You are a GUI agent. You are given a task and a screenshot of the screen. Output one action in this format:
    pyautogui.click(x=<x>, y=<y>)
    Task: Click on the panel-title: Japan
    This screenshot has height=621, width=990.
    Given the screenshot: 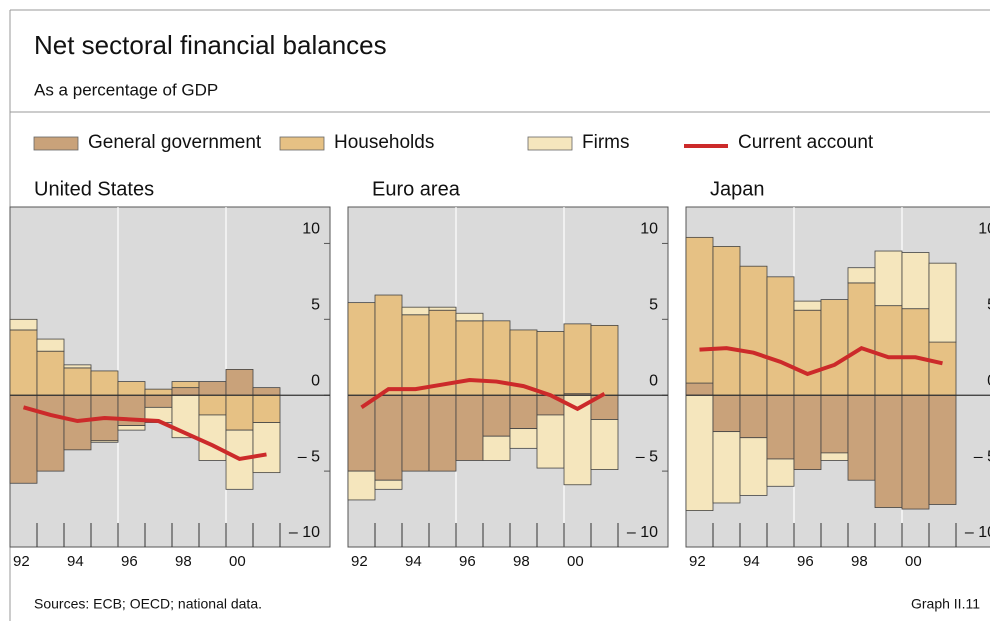 What is the action you would take?
    pyautogui.click(x=737, y=189)
    